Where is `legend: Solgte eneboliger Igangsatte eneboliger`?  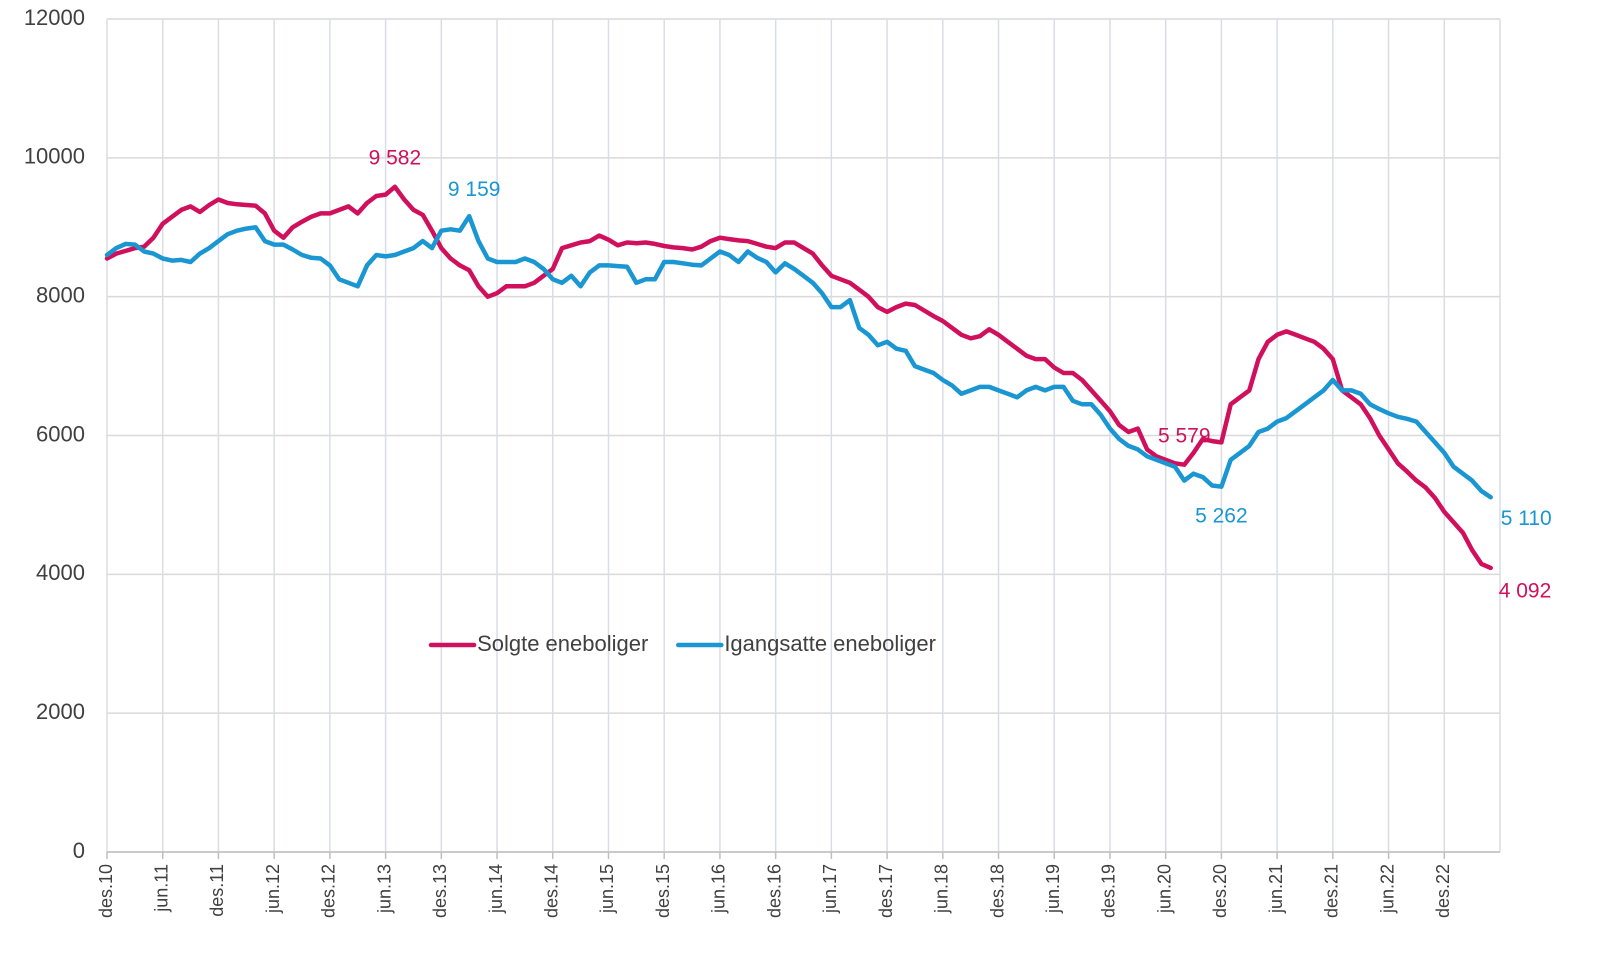
legend: Solgte eneboliger Igangsatte eneboliger is located at coordinates (682, 643).